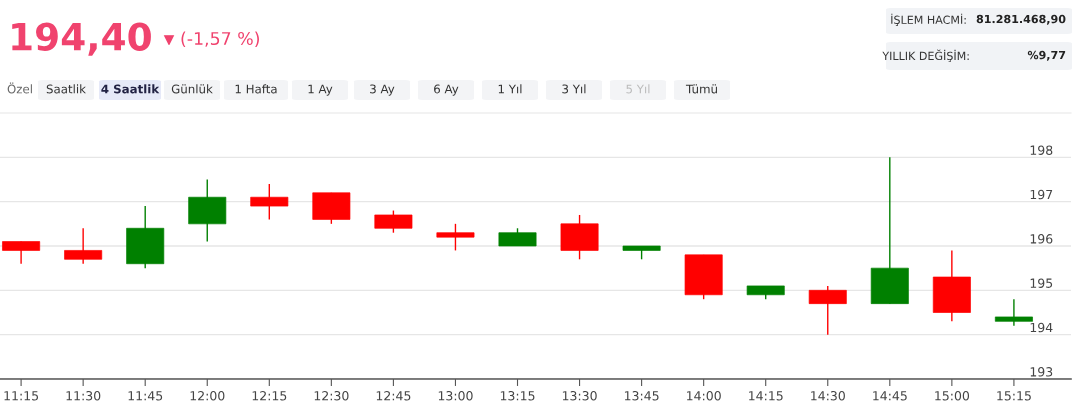 Image resolution: width=1080 pixels, height=418 pixels. What do you see at coordinates (455, 396) in the screenshot?
I see `x-tick-label: 13:00` at bounding box center [455, 396].